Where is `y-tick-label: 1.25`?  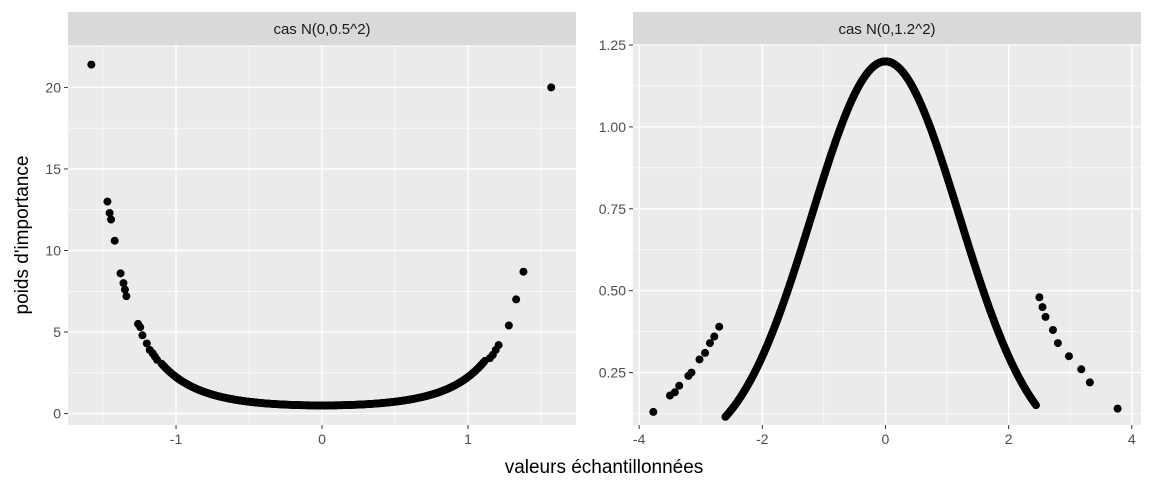
y-tick-label: 1.25 is located at coordinates (612, 45).